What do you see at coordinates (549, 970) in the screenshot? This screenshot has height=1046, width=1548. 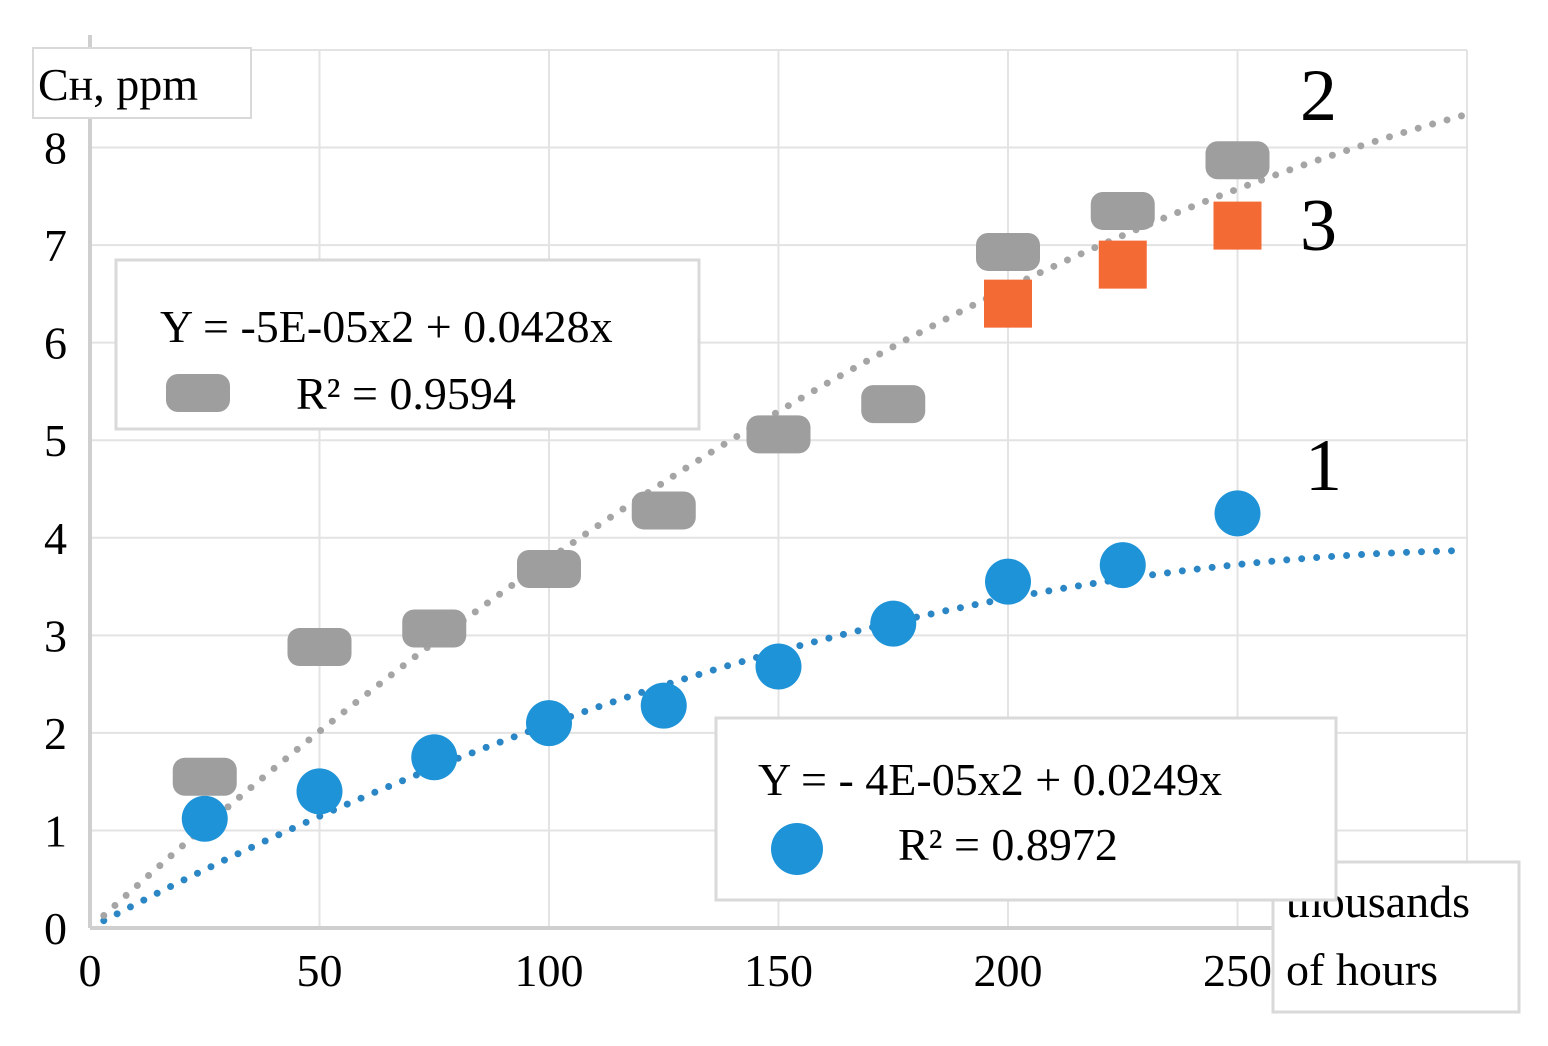 I see `x-tick-label: 100` at bounding box center [549, 970].